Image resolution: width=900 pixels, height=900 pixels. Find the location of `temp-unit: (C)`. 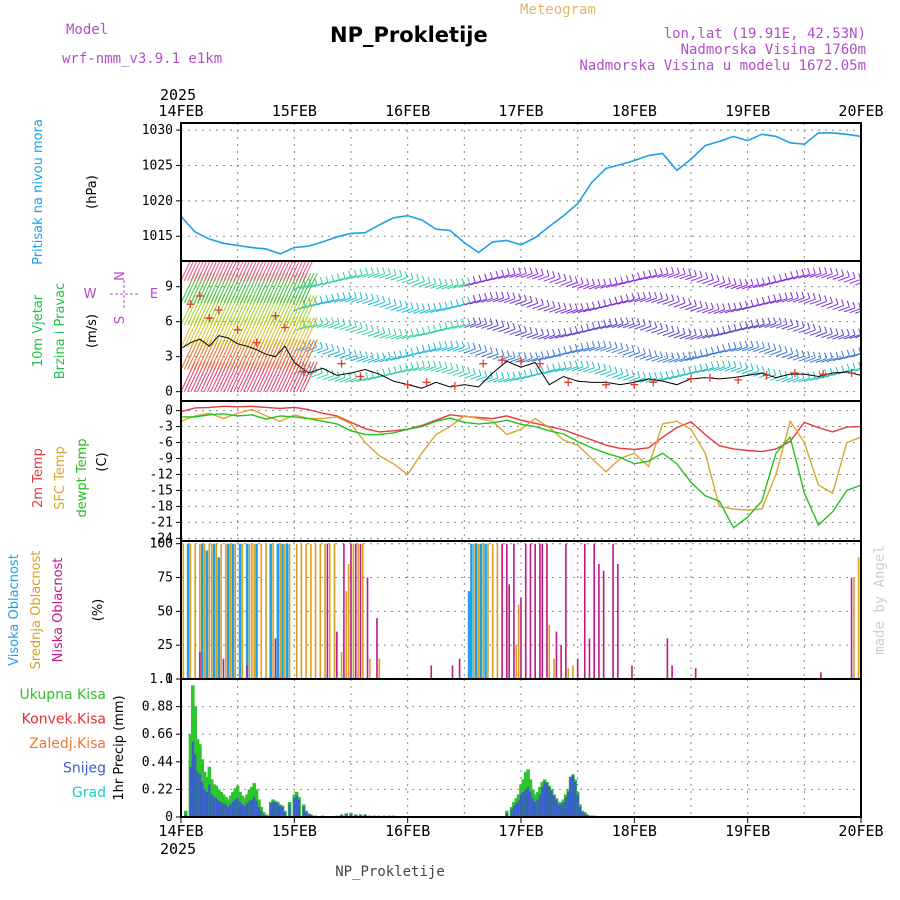

temp-unit: (C) is located at coordinates (102, 461).